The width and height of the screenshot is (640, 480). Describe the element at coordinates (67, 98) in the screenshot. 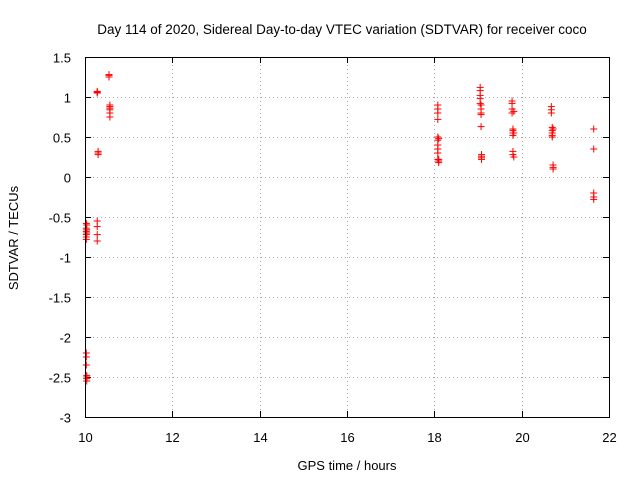

I see `y-tick-label: 1` at that location.